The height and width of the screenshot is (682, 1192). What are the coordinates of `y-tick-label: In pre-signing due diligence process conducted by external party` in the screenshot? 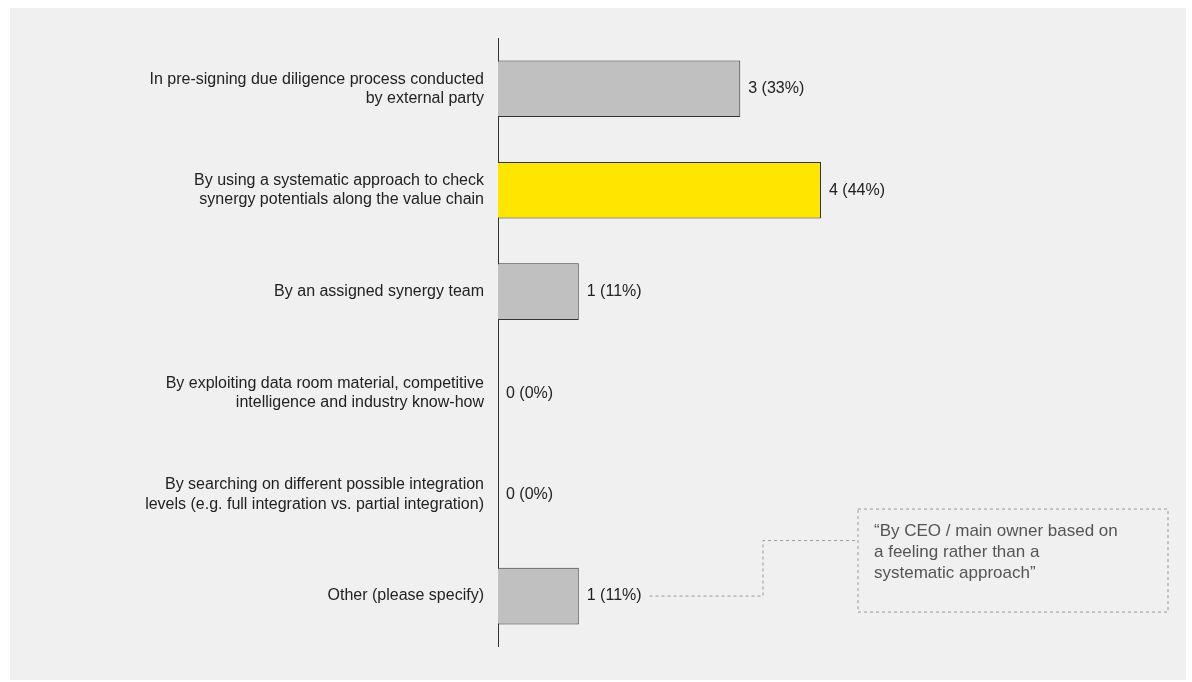 It's located at (316, 87).